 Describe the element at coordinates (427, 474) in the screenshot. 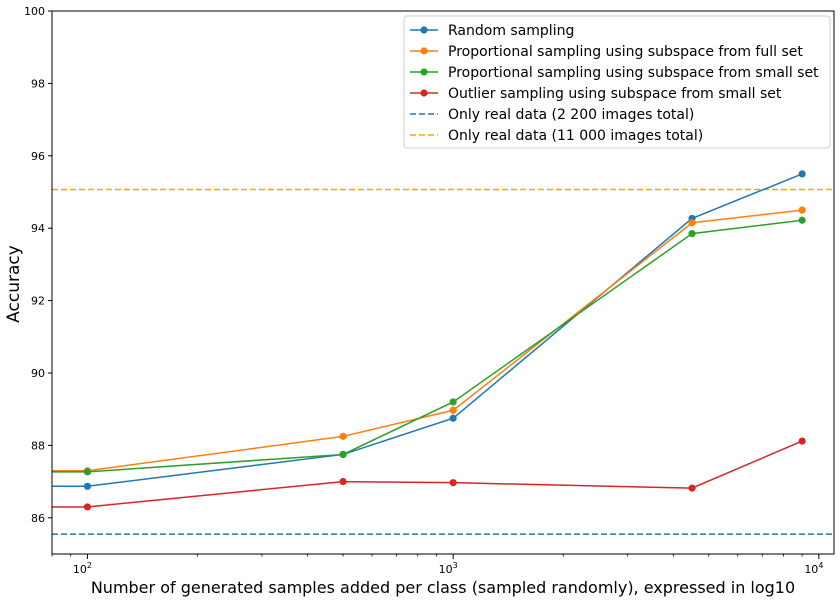

I see `series-line` at that location.